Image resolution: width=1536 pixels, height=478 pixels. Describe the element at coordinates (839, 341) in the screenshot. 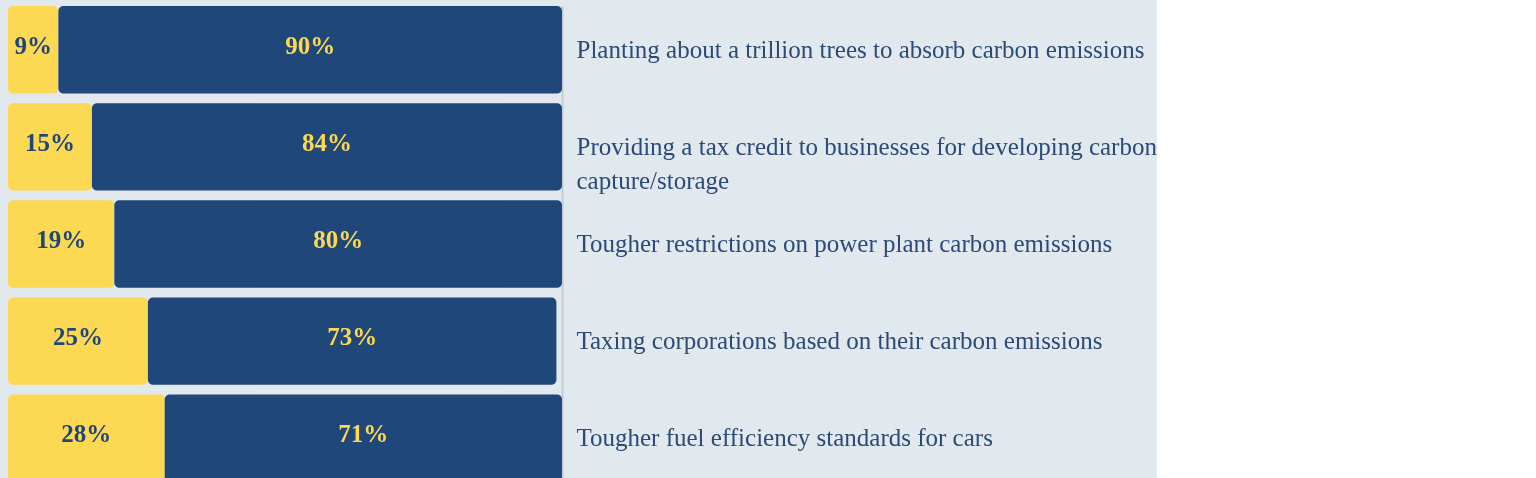

I see `y-tick-label: Taxing corporations based on their carbon emissions` at that location.